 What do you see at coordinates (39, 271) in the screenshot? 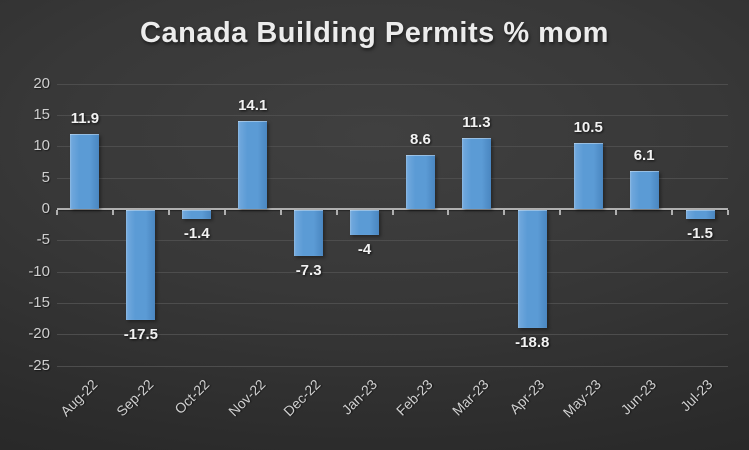
I see `y-axis-label--10: -10` at bounding box center [39, 271].